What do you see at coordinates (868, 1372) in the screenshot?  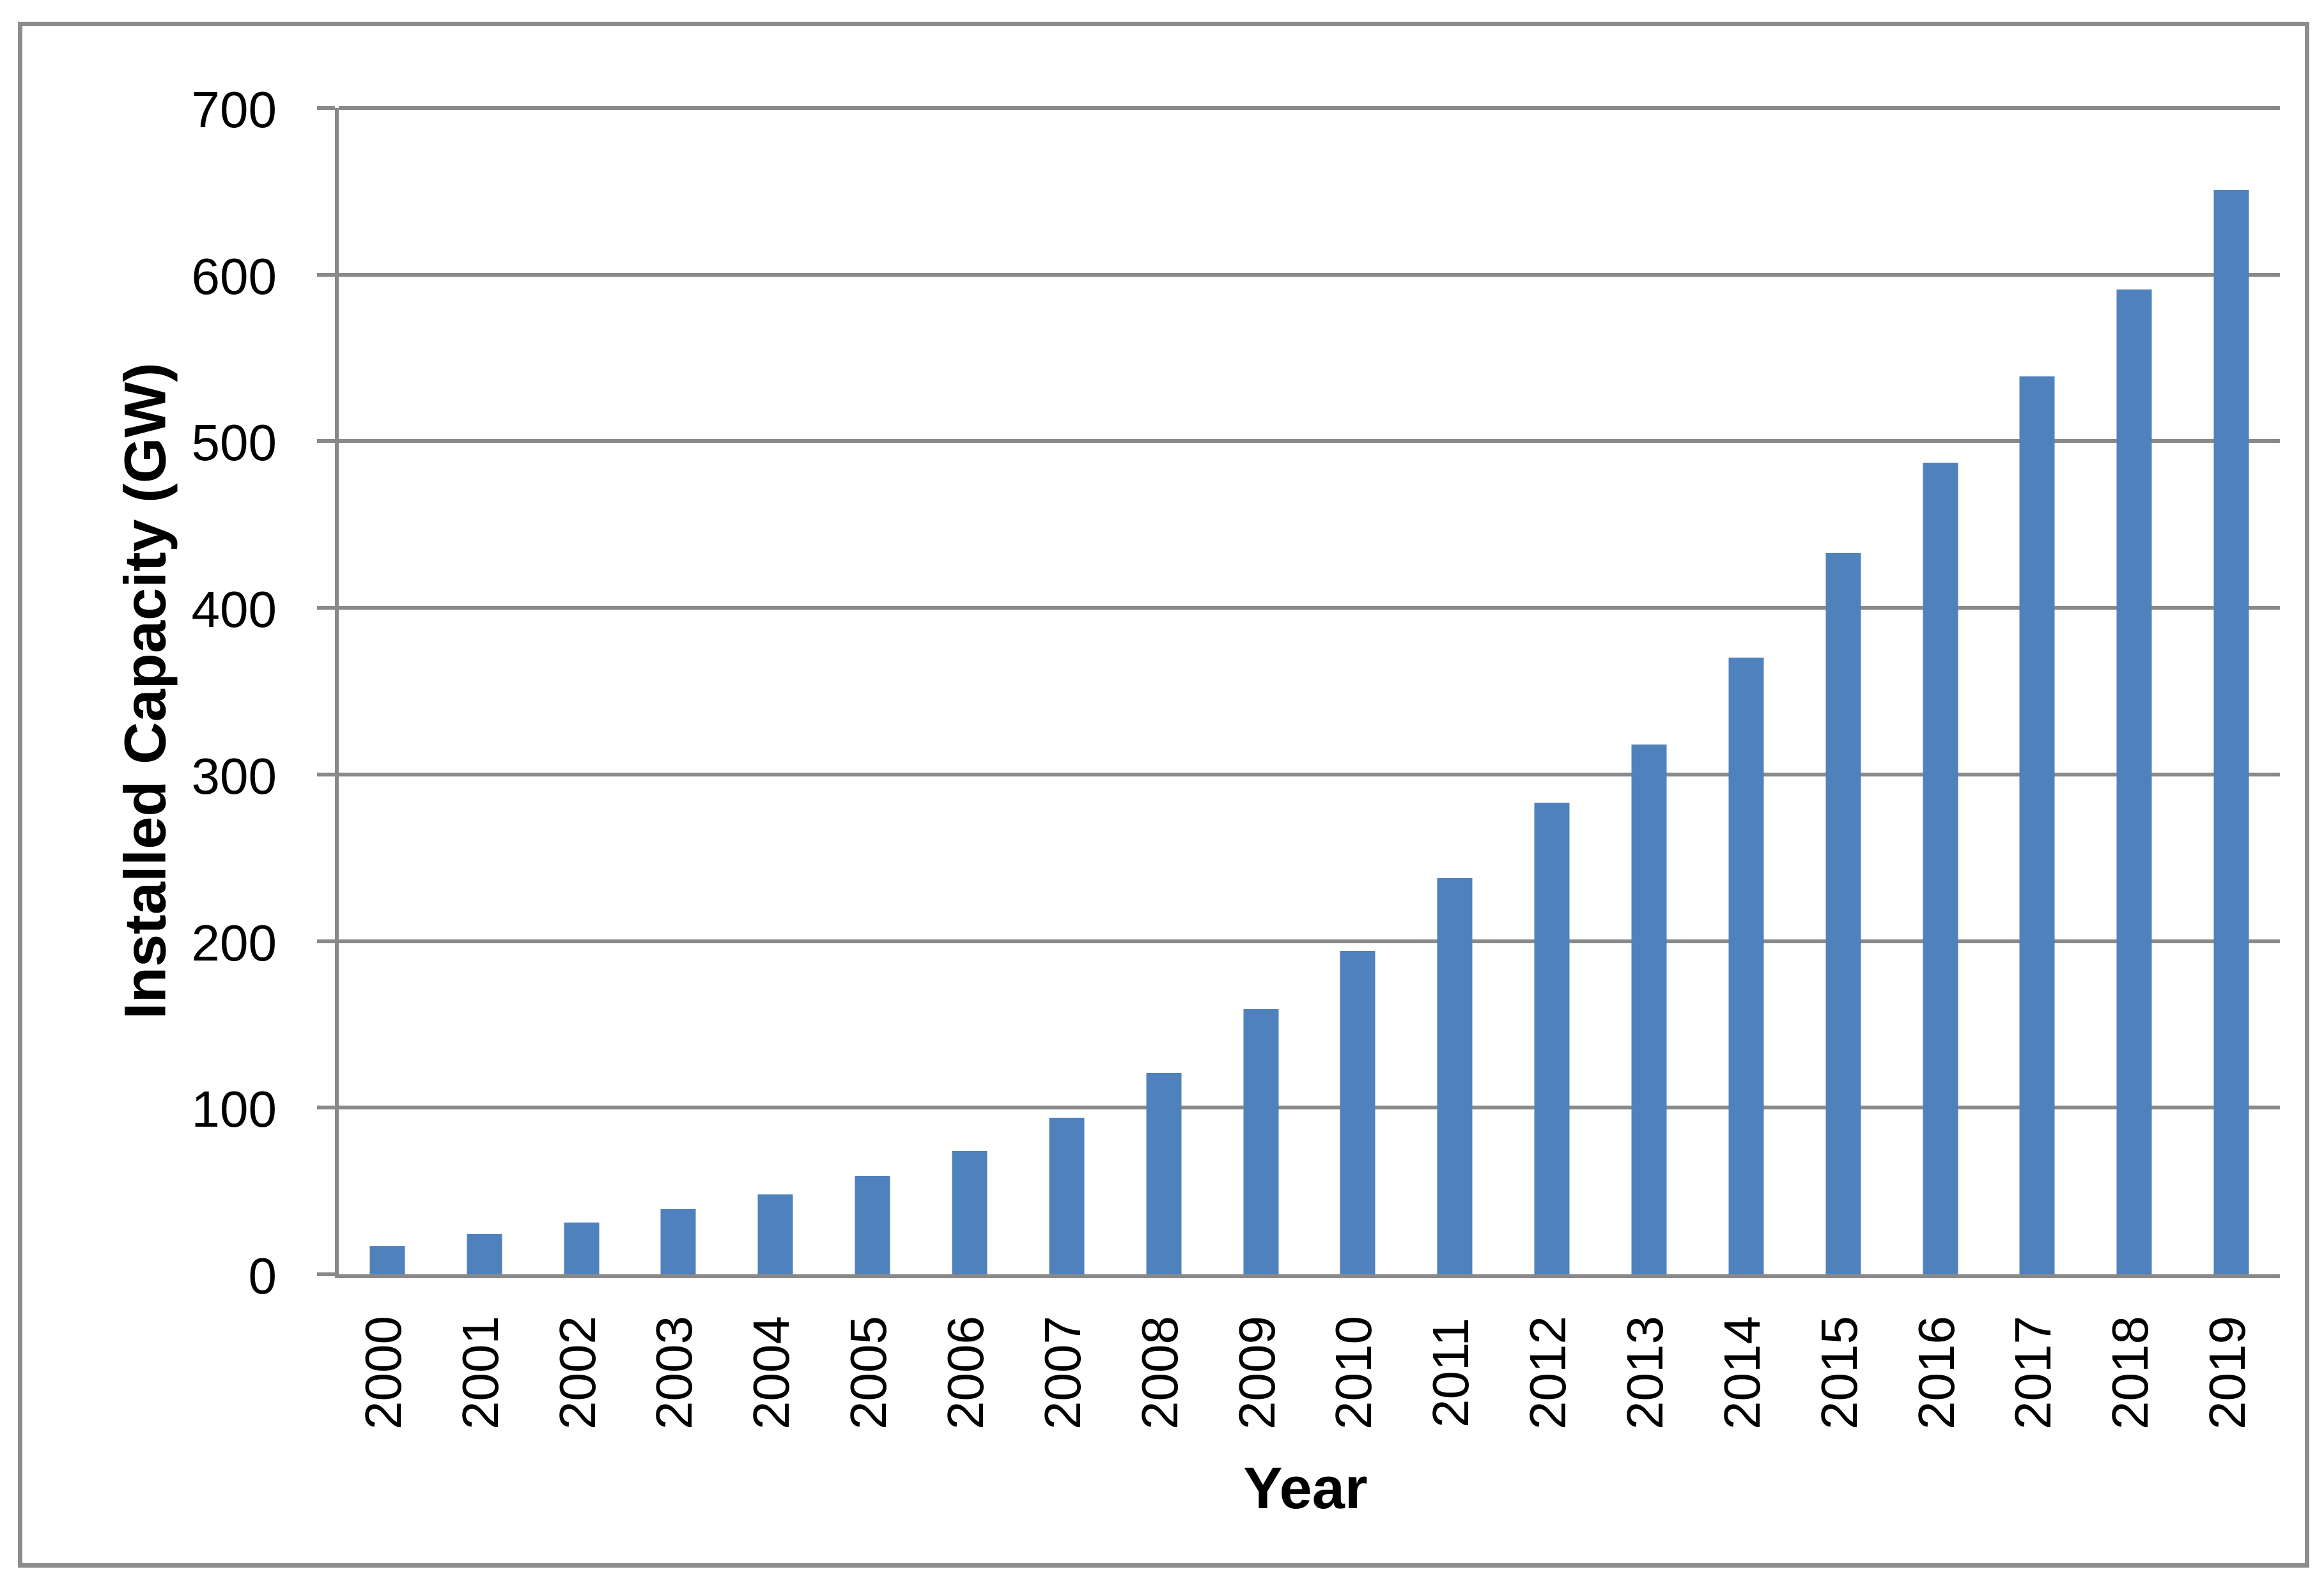 I see `x-tick-label-2005: 2005` at bounding box center [868, 1372].